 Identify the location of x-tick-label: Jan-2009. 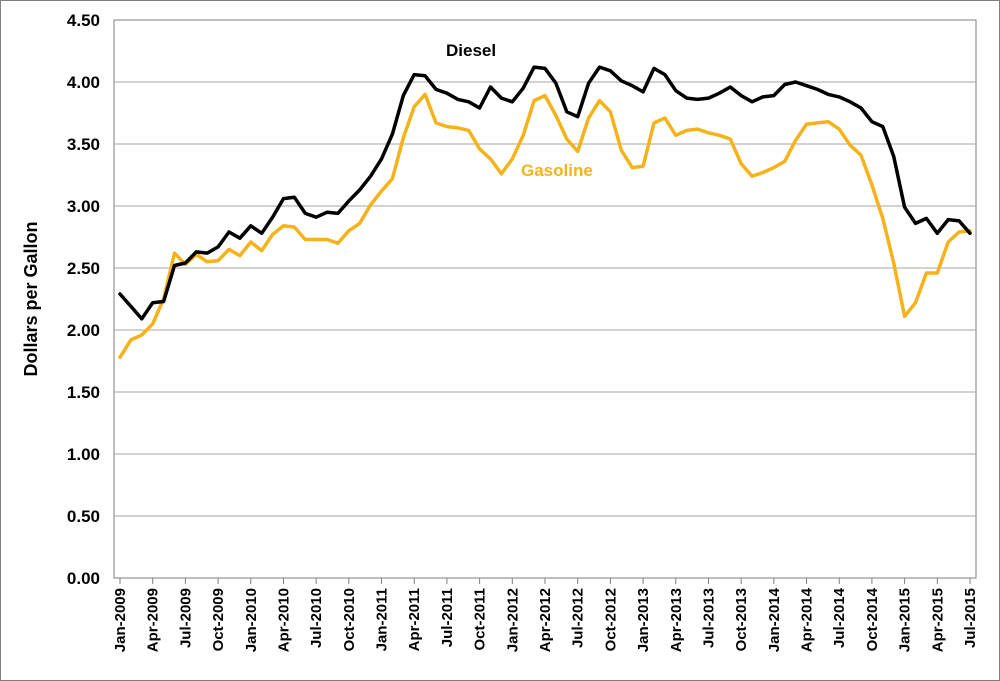
(120, 620).